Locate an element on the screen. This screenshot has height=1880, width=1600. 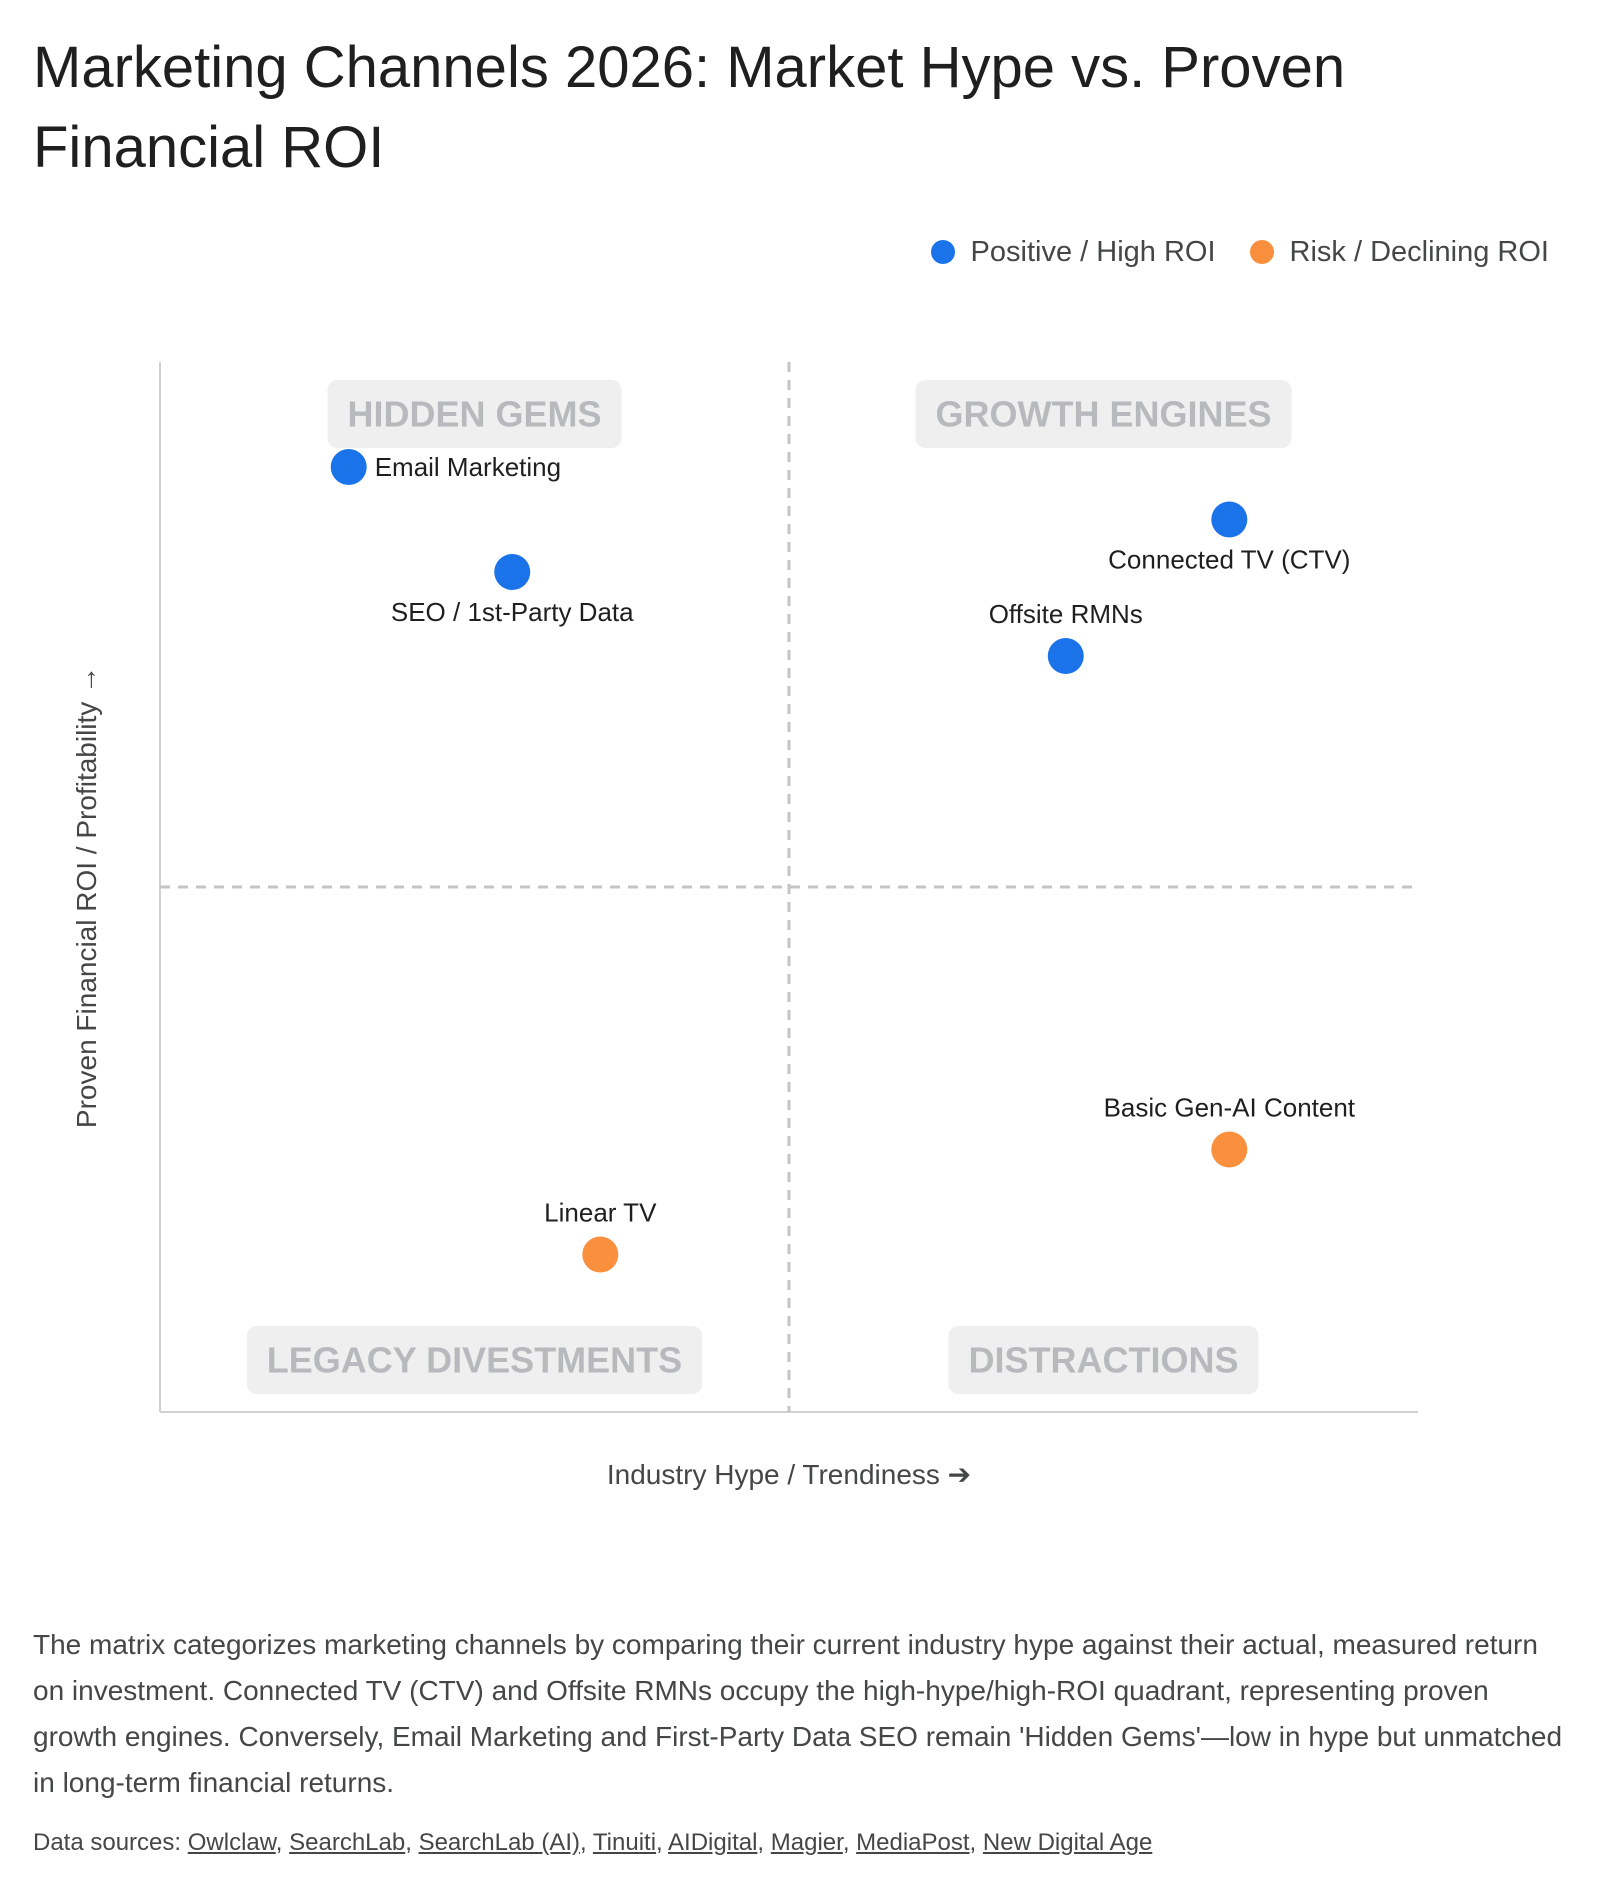
quadrant-label-hidden-gems: HIDDEN GEMS is located at coordinates (474, 414).